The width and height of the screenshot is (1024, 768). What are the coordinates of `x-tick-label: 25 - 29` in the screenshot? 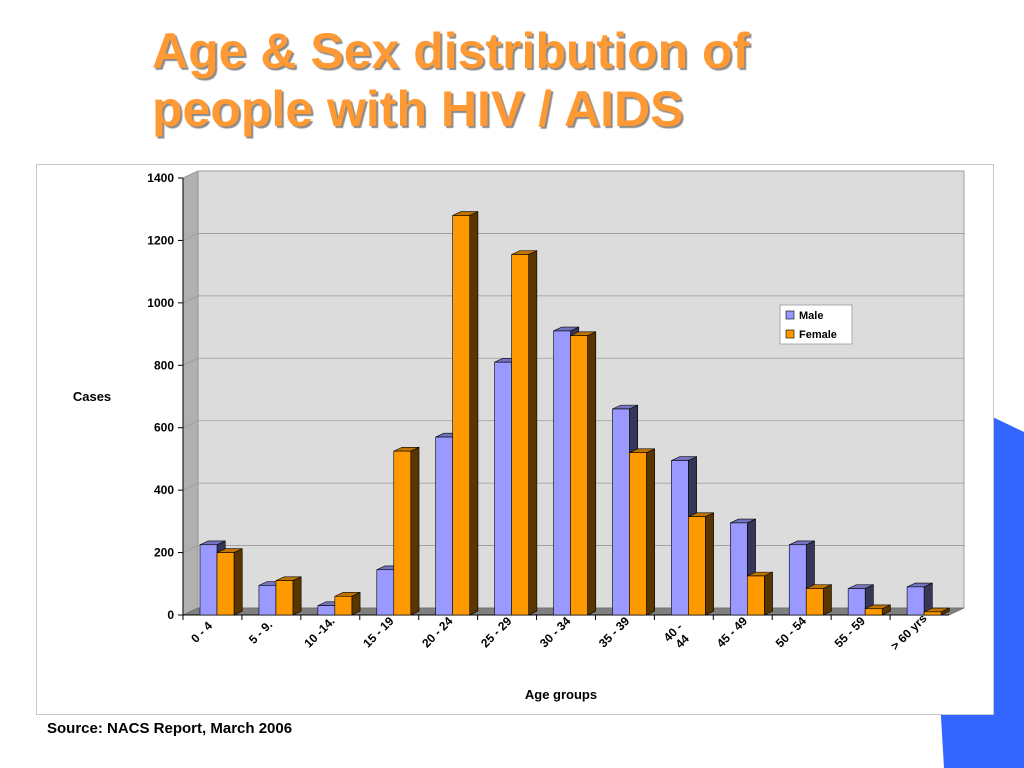 It's located at (496, 632).